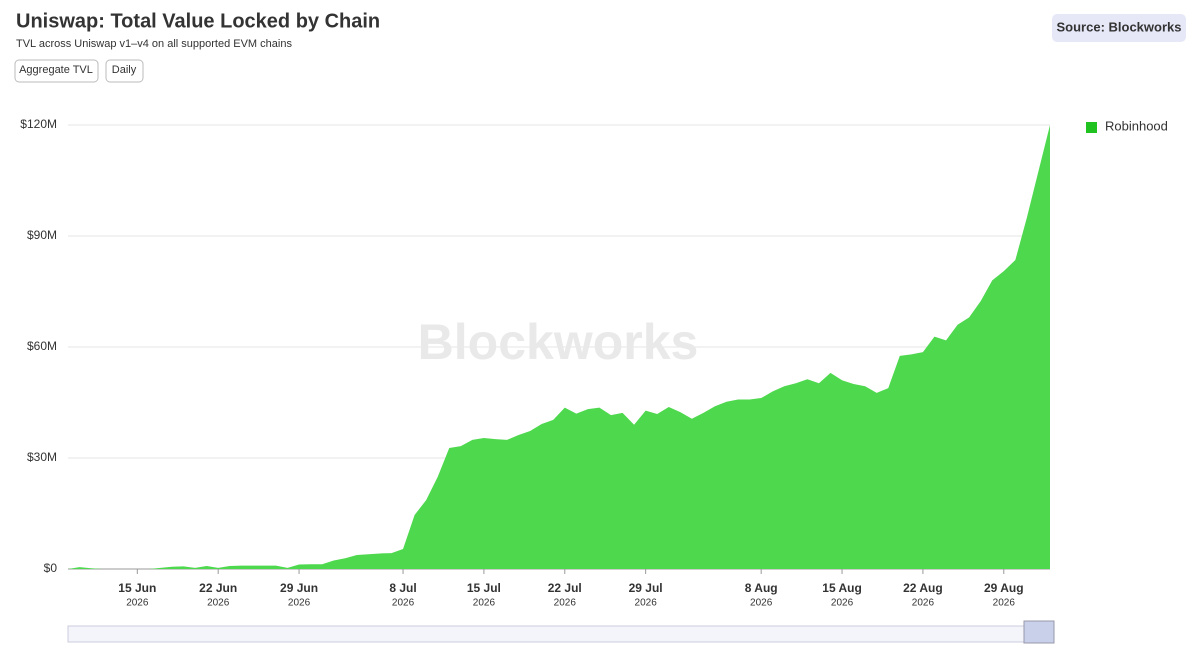 The height and width of the screenshot is (660, 1200). I want to click on x-tick-label: 15 Jun, so click(137, 588).